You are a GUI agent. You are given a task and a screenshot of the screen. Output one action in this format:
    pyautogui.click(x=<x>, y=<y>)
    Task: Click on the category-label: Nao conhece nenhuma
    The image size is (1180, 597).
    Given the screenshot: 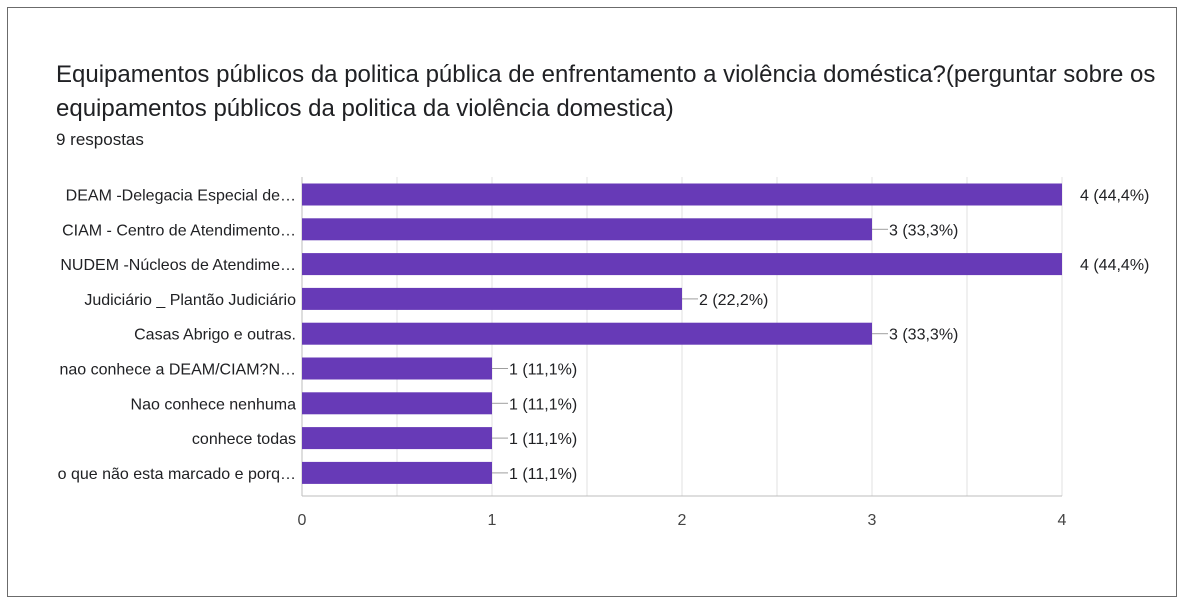 What is the action you would take?
    pyautogui.click(x=214, y=404)
    